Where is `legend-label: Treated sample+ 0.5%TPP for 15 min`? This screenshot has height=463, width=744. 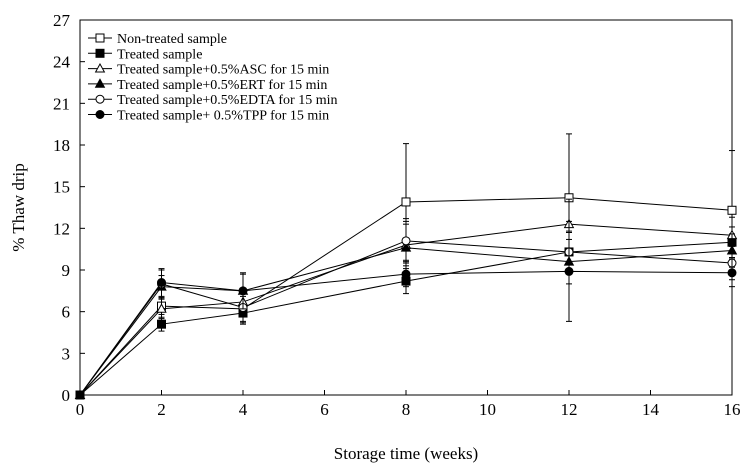 legend-label: Treated sample+ 0.5%TPP for 15 min is located at coordinates (223, 116).